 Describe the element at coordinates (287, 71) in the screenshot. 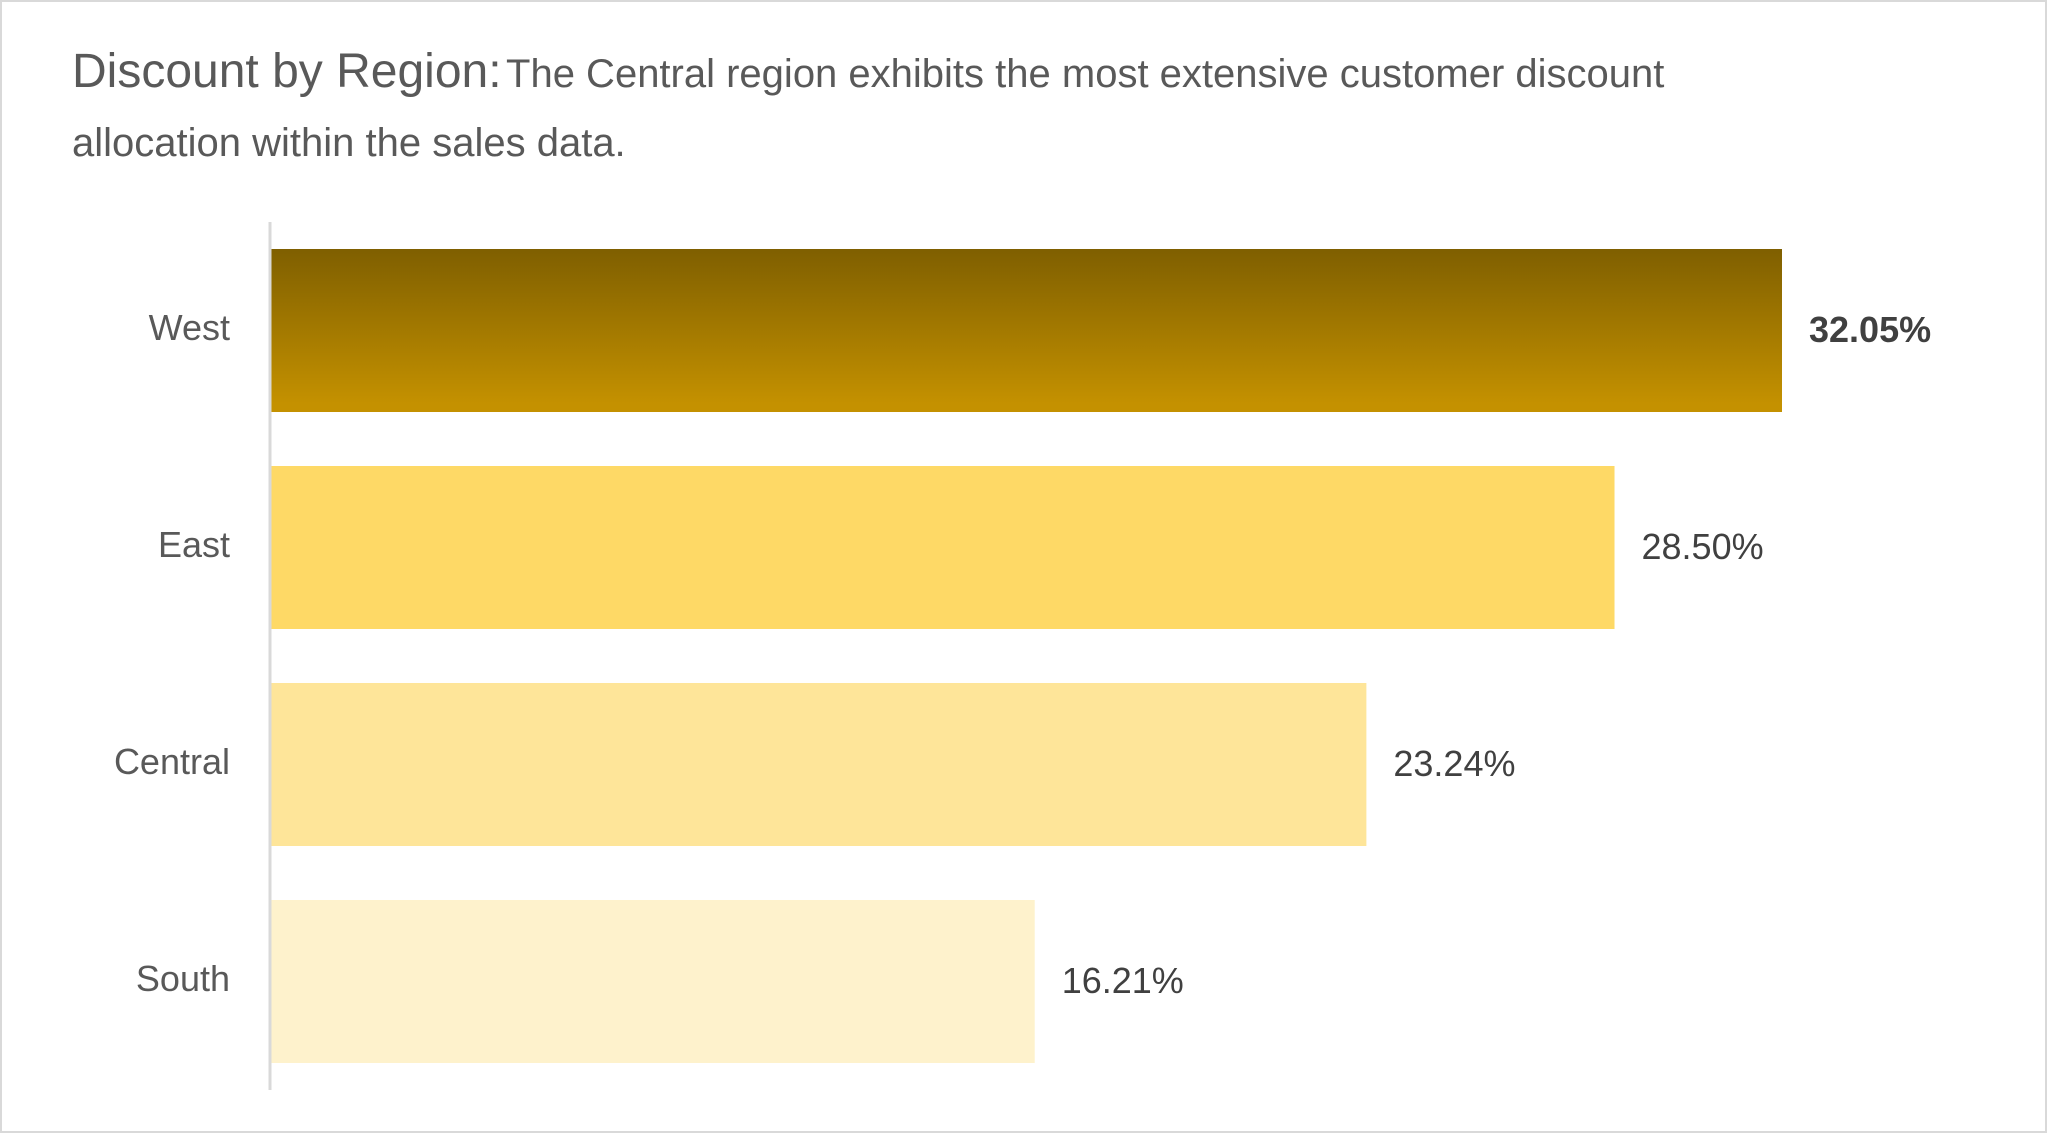

I see `chart-title-main: Discount by Region:` at that location.